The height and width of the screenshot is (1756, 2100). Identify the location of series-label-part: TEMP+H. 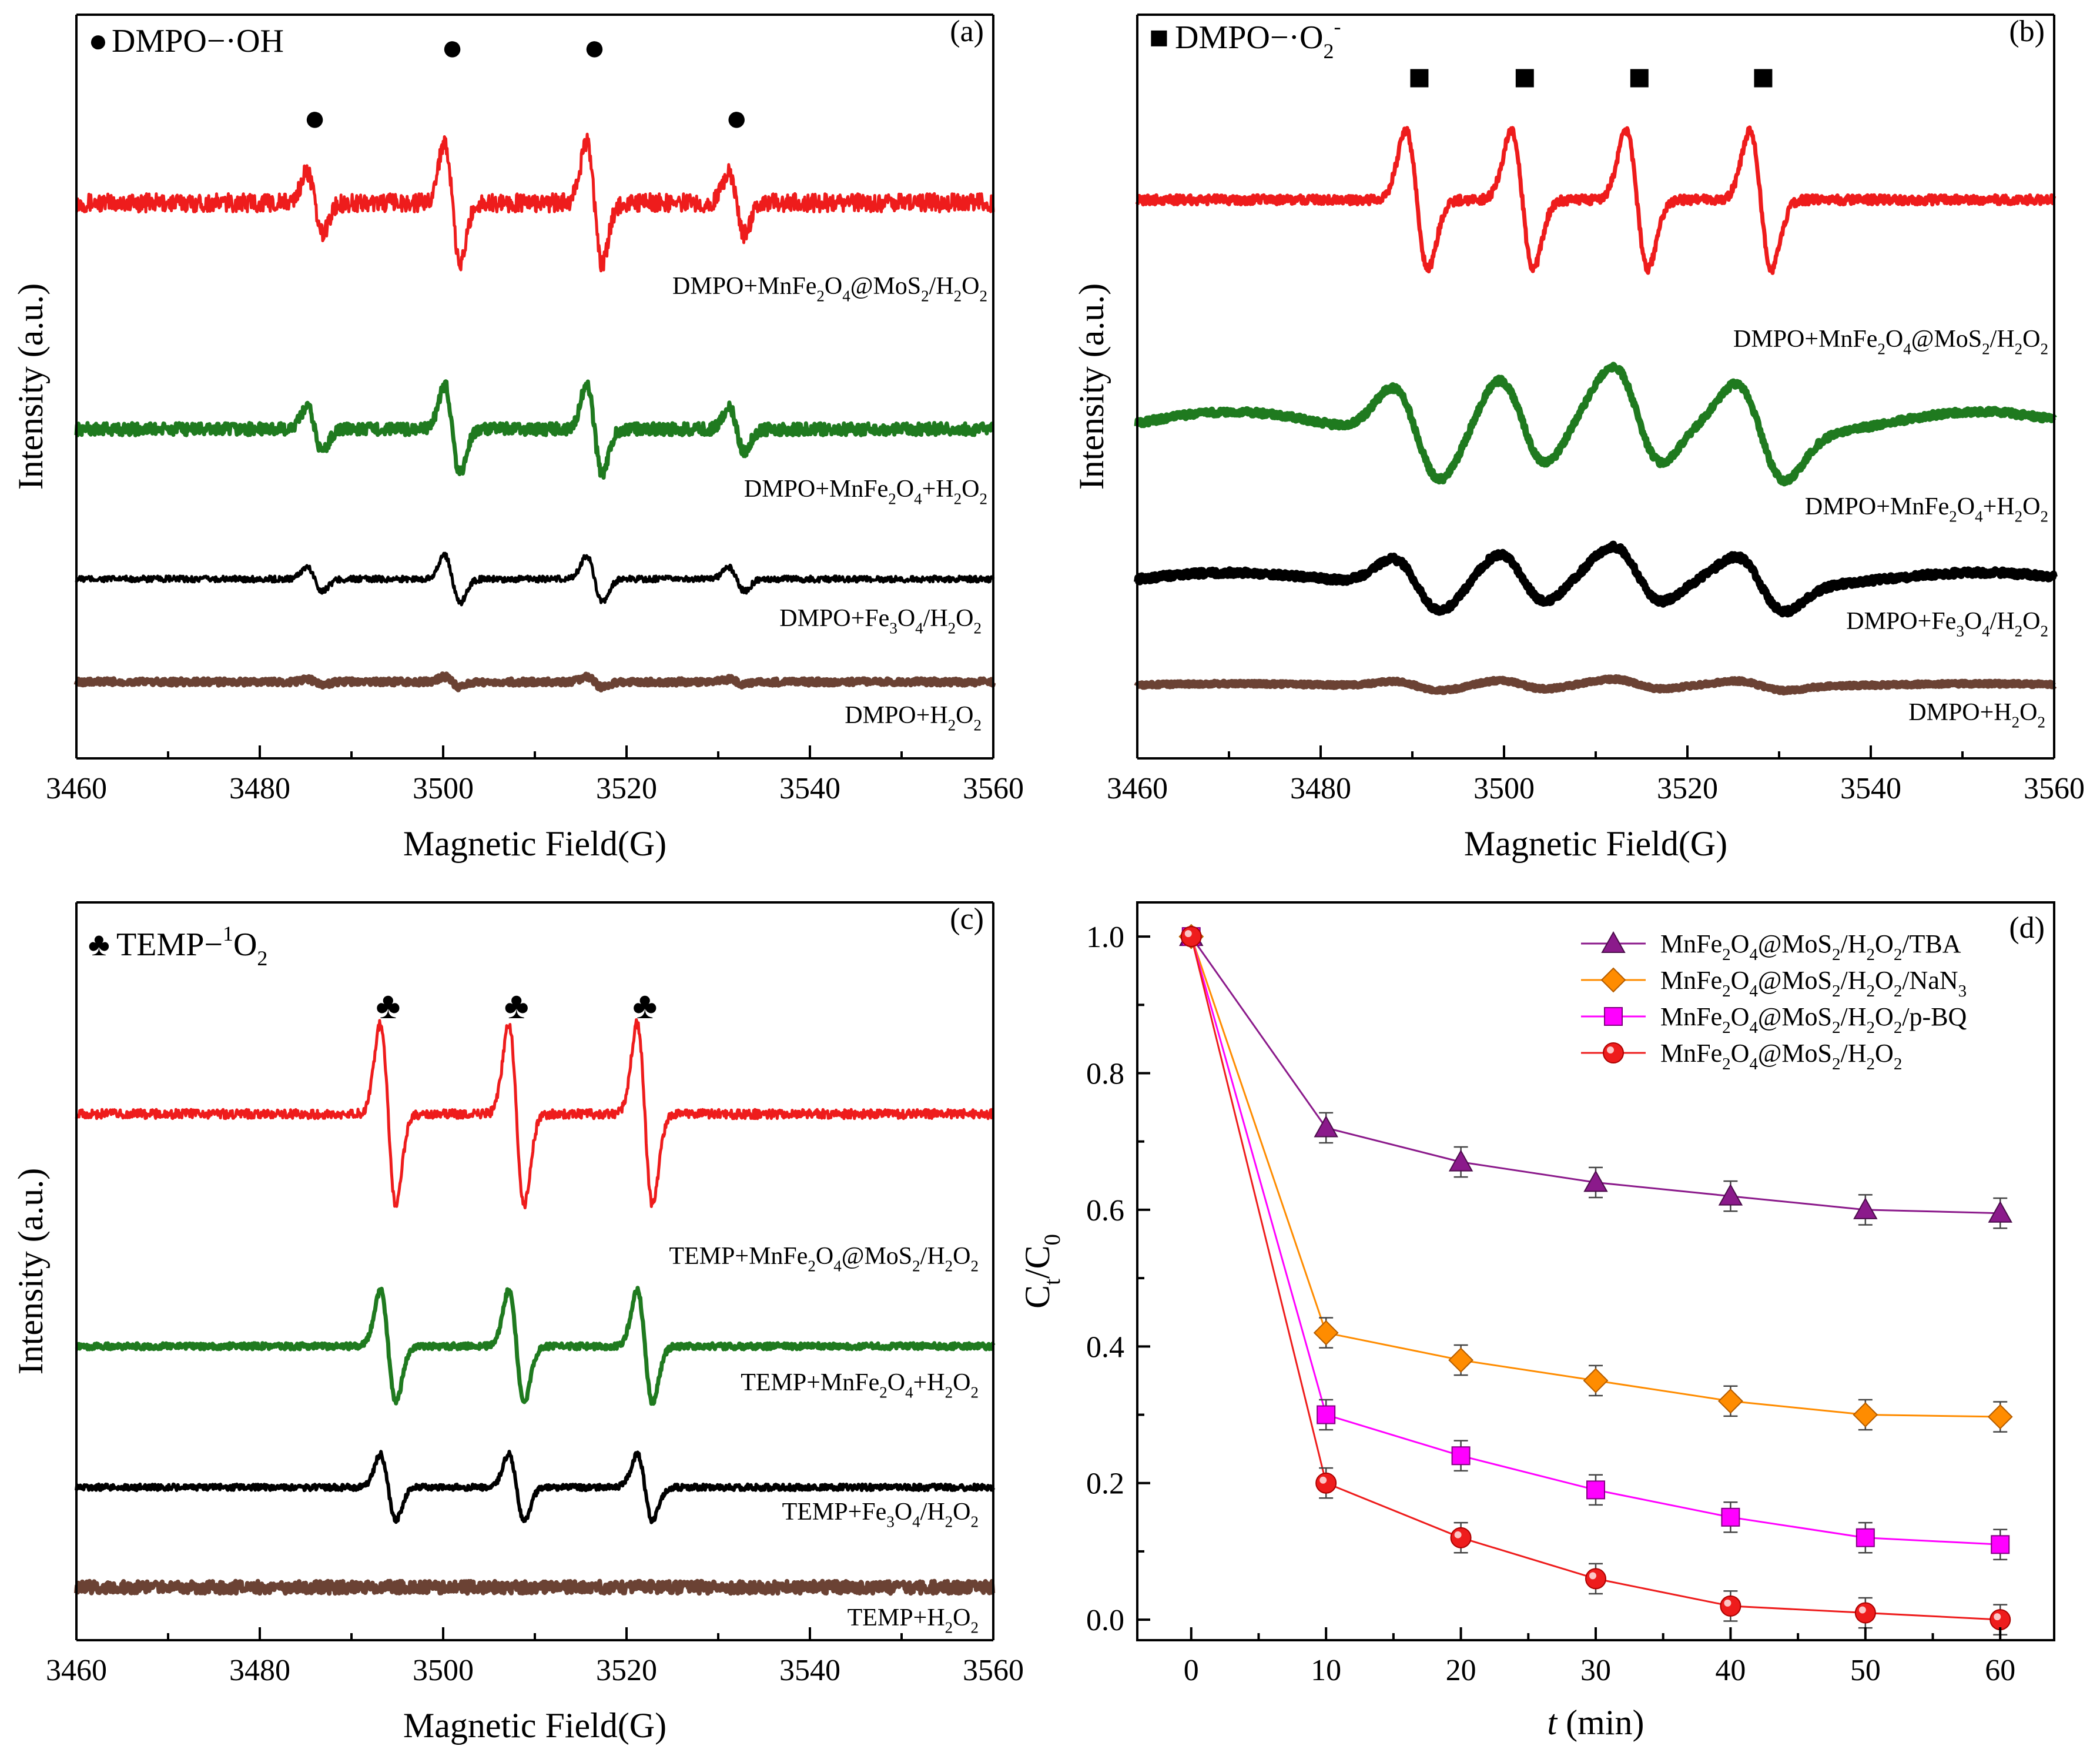
(896, 1618).